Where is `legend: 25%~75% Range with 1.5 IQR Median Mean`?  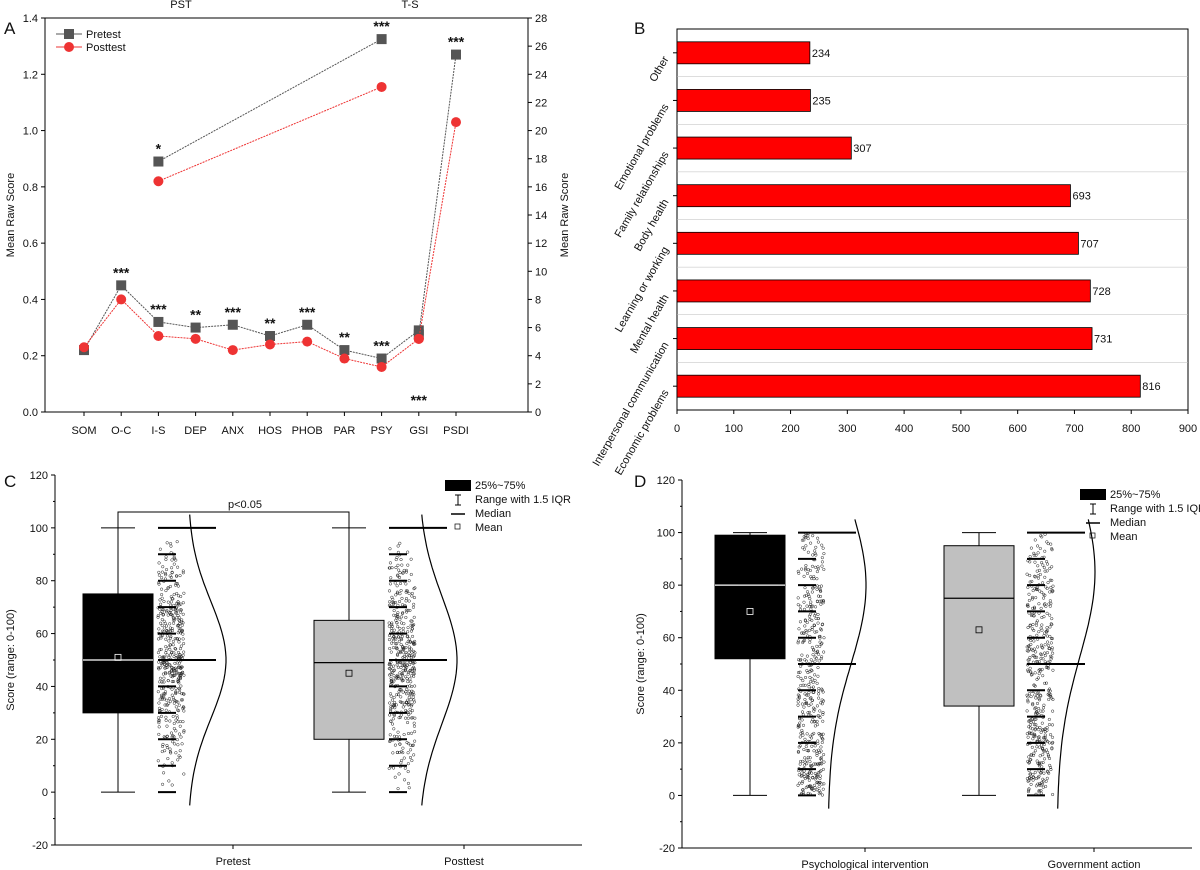 legend: 25%~75% Range with 1.5 IQR Median Mean is located at coordinates (508, 507).